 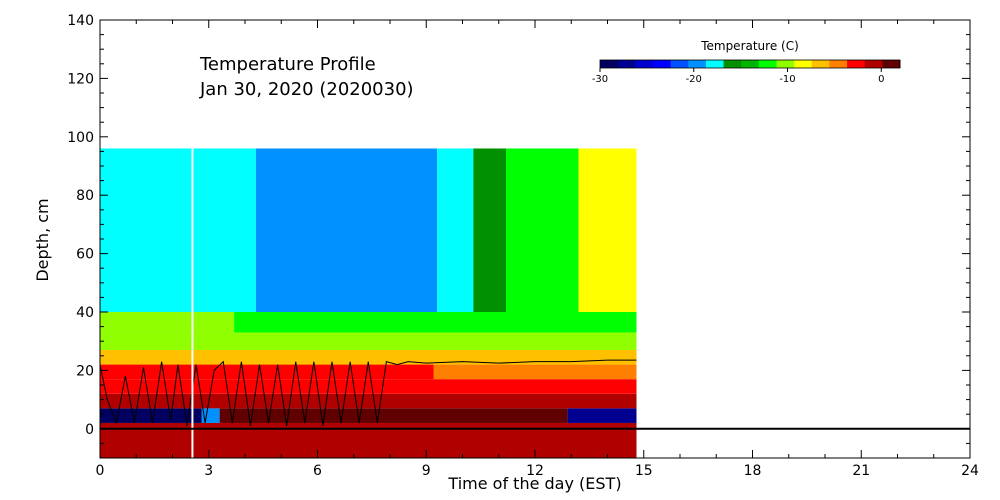 What do you see at coordinates (80, 21) in the screenshot?
I see `y-tick-label: 140` at bounding box center [80, 21].